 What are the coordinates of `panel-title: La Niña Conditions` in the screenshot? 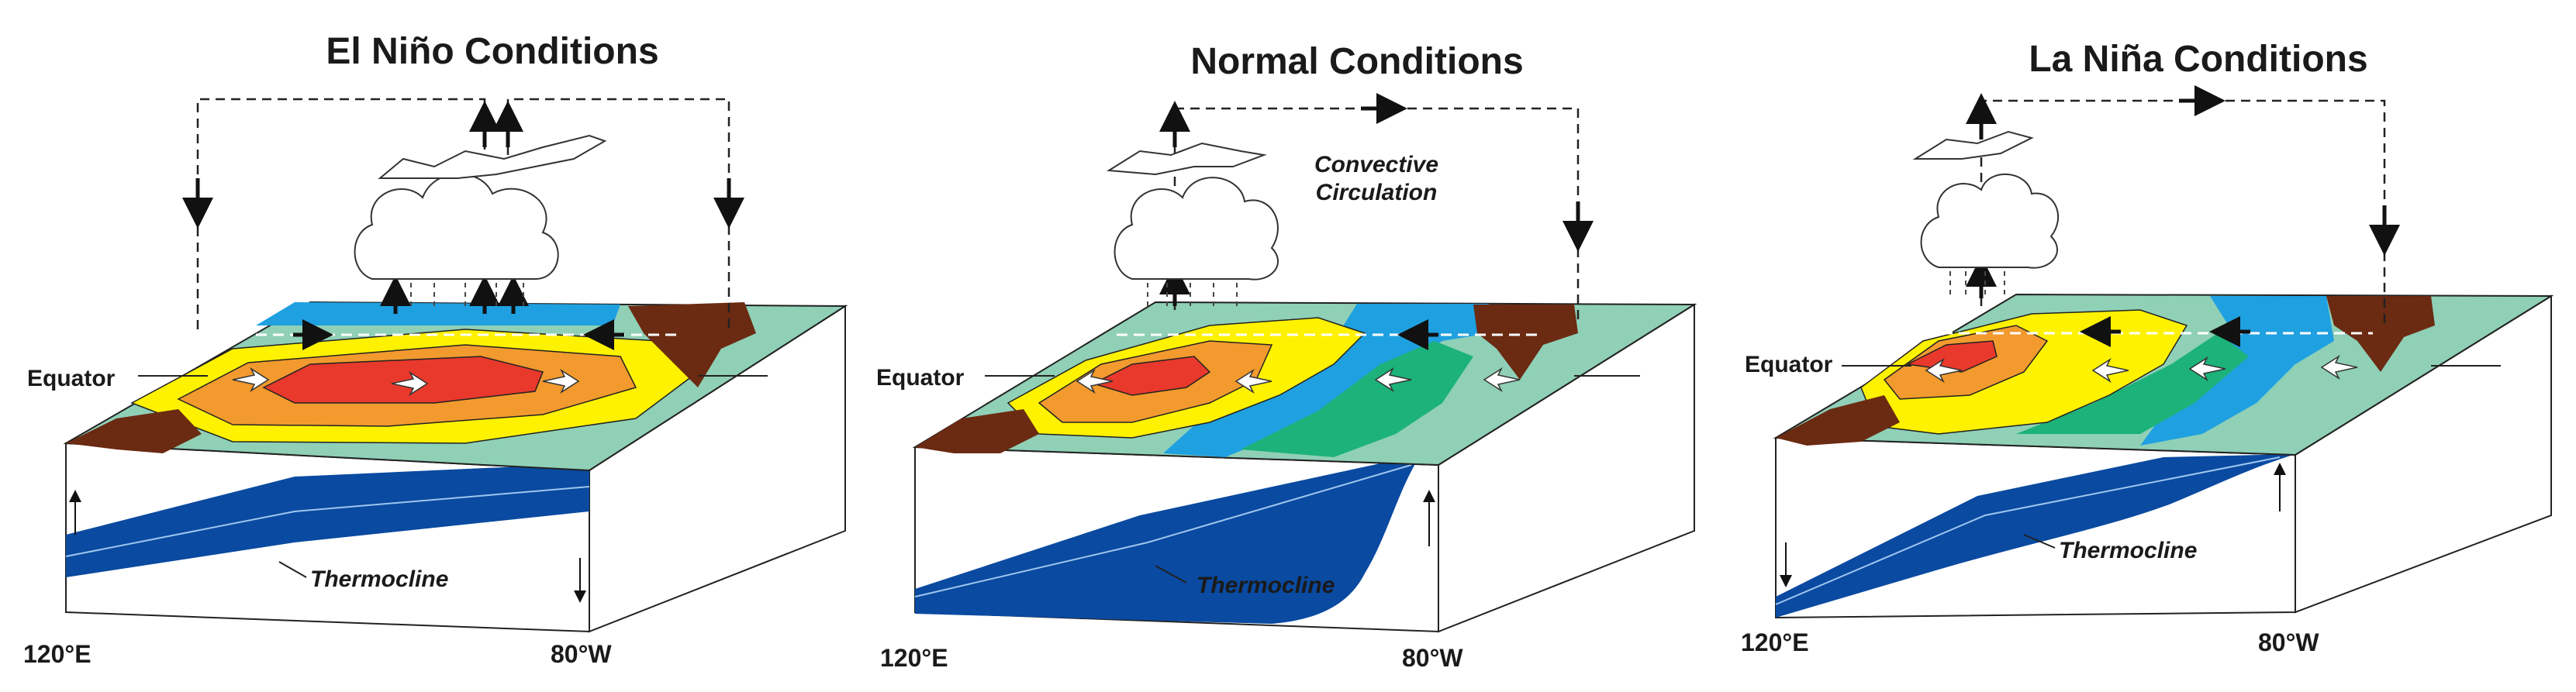 It's located at (2198, 59).